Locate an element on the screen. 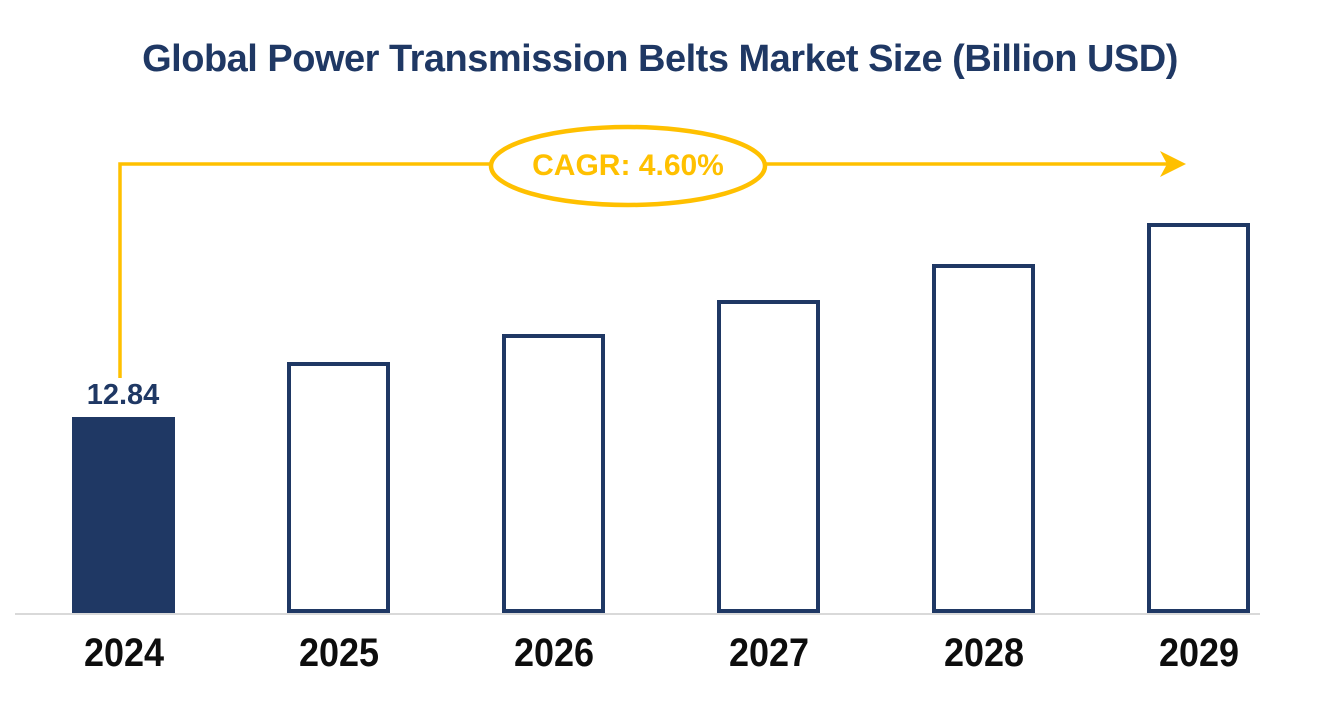  cagr-label: CAGR: 4.60% is located at coordinates (628, 165).